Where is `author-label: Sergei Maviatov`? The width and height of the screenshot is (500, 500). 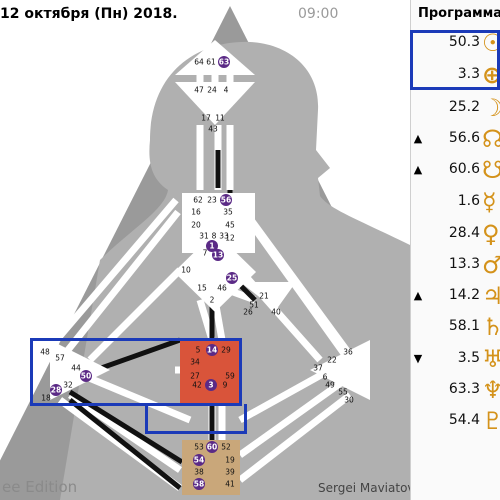
author-label: Sergei Maviatov is located at coordinates (366, 488).